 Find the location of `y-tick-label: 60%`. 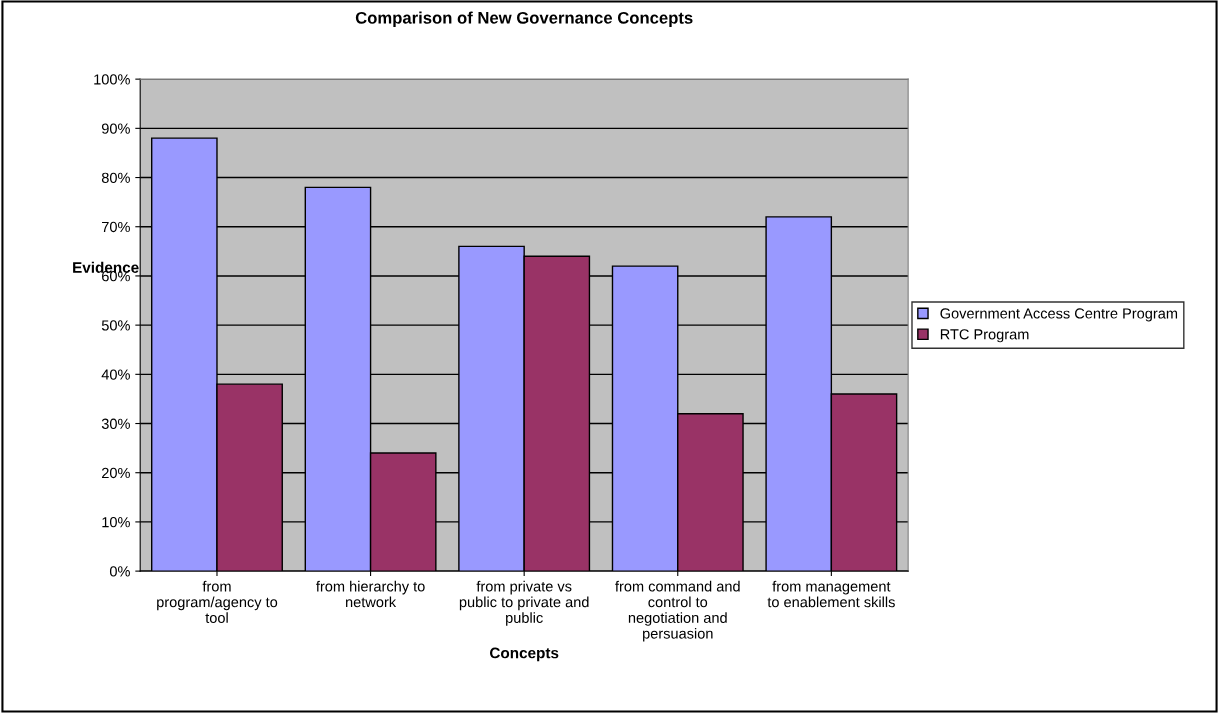

y-tick-label: 60% is located at coordinates (116, 276).